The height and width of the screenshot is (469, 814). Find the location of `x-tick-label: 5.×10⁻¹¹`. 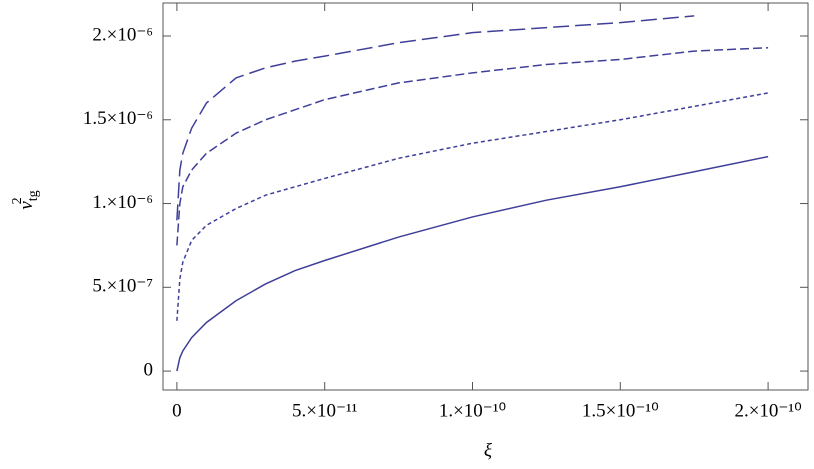

x-tick-label: 5.×10⁻¹¹ is located at coordinates (325, 410).